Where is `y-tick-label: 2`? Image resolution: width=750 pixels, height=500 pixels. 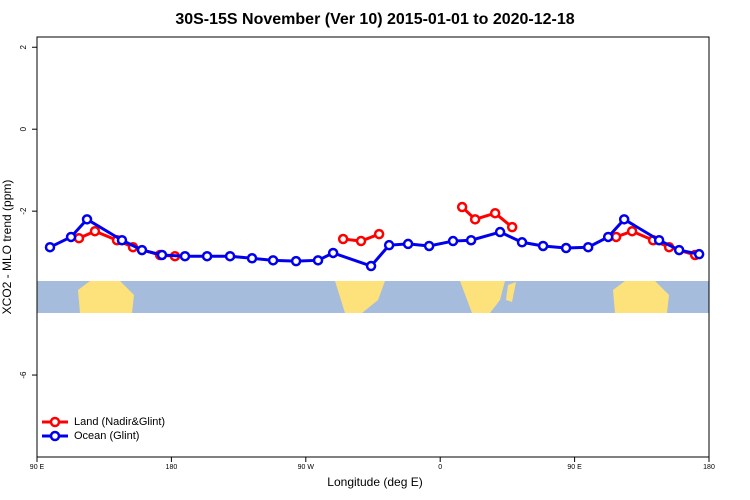
y-tick-label: 2 is located at coordinates (23, 46).